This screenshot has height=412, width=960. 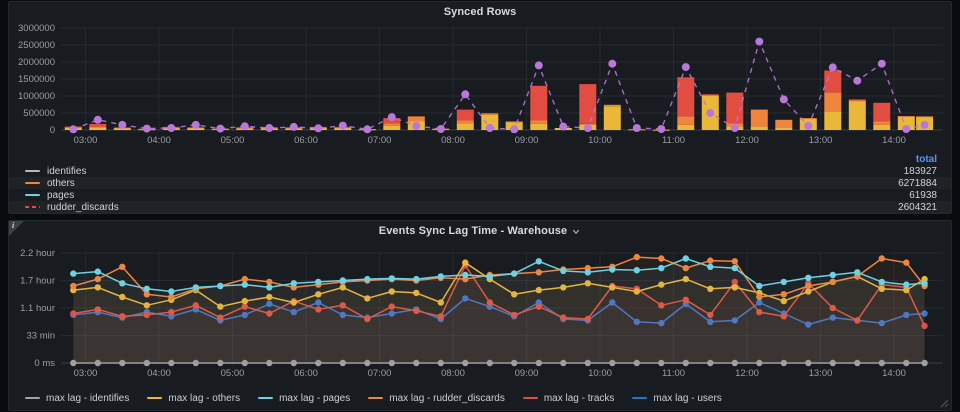 I want to click on legend-item: max lag - identifies, so click(x=77, y=398).